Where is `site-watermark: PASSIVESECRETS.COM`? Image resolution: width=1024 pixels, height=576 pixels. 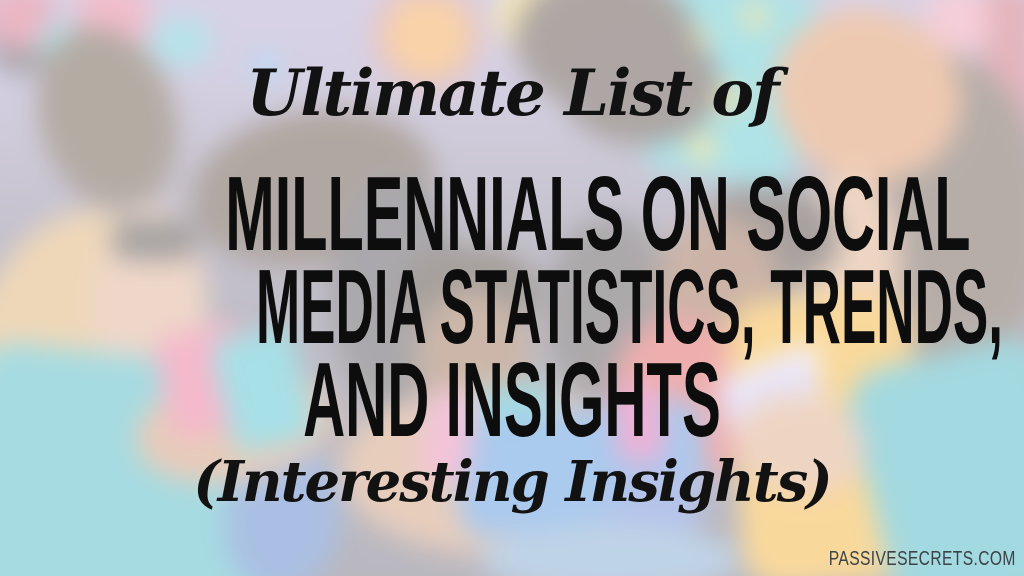 site-watermark: PASSIVESECRETS.COM is located at coordinates (922, 559).